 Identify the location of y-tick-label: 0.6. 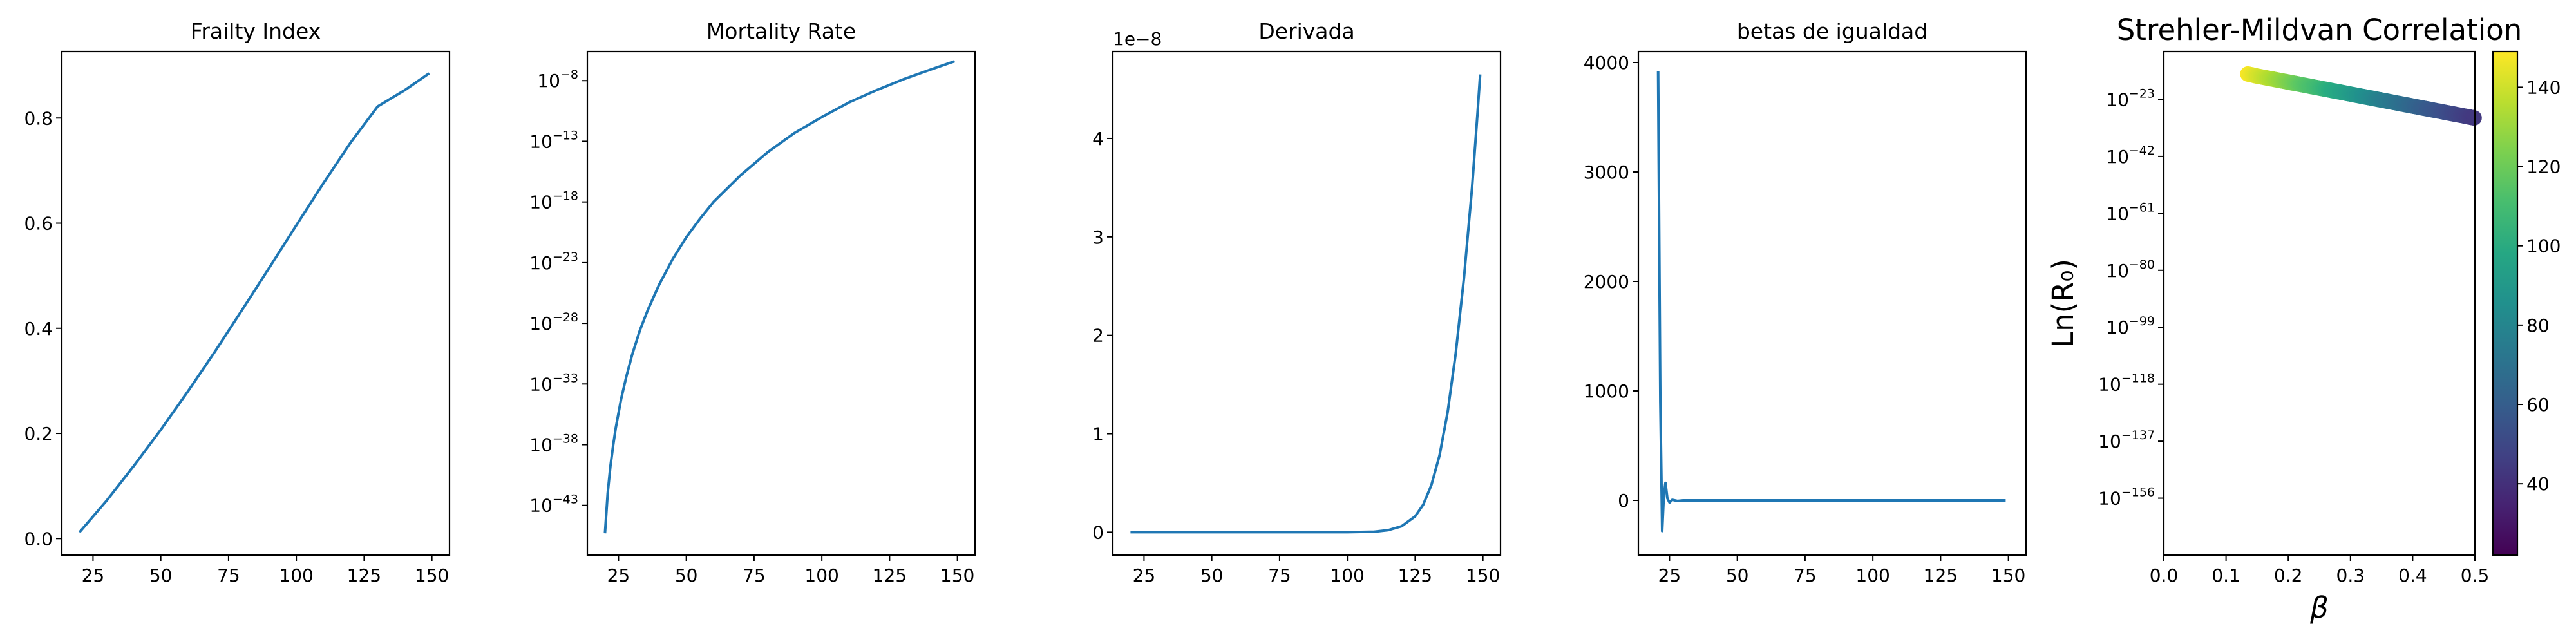
(38, 224).